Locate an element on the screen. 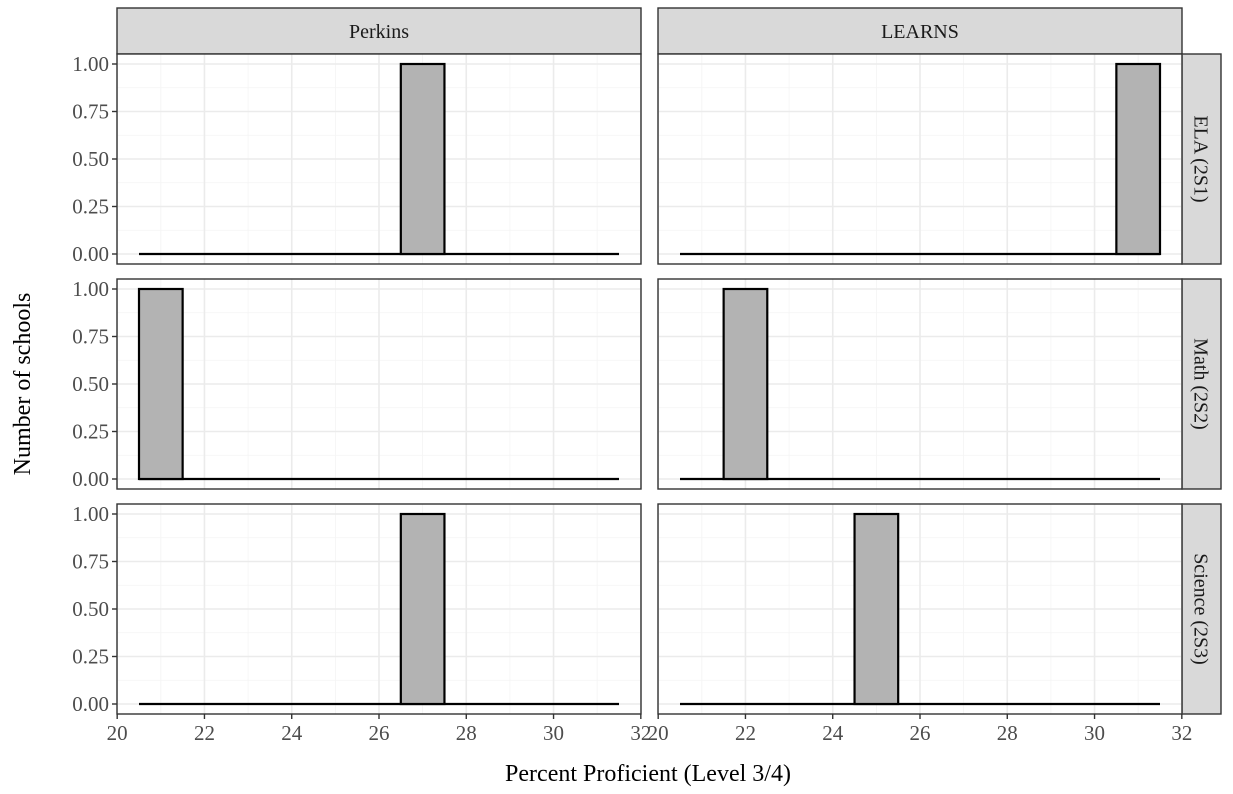 The image size is (1233, 794). panel: 20 22 24 26 28 30 32 is located at coordinates (920, 624).